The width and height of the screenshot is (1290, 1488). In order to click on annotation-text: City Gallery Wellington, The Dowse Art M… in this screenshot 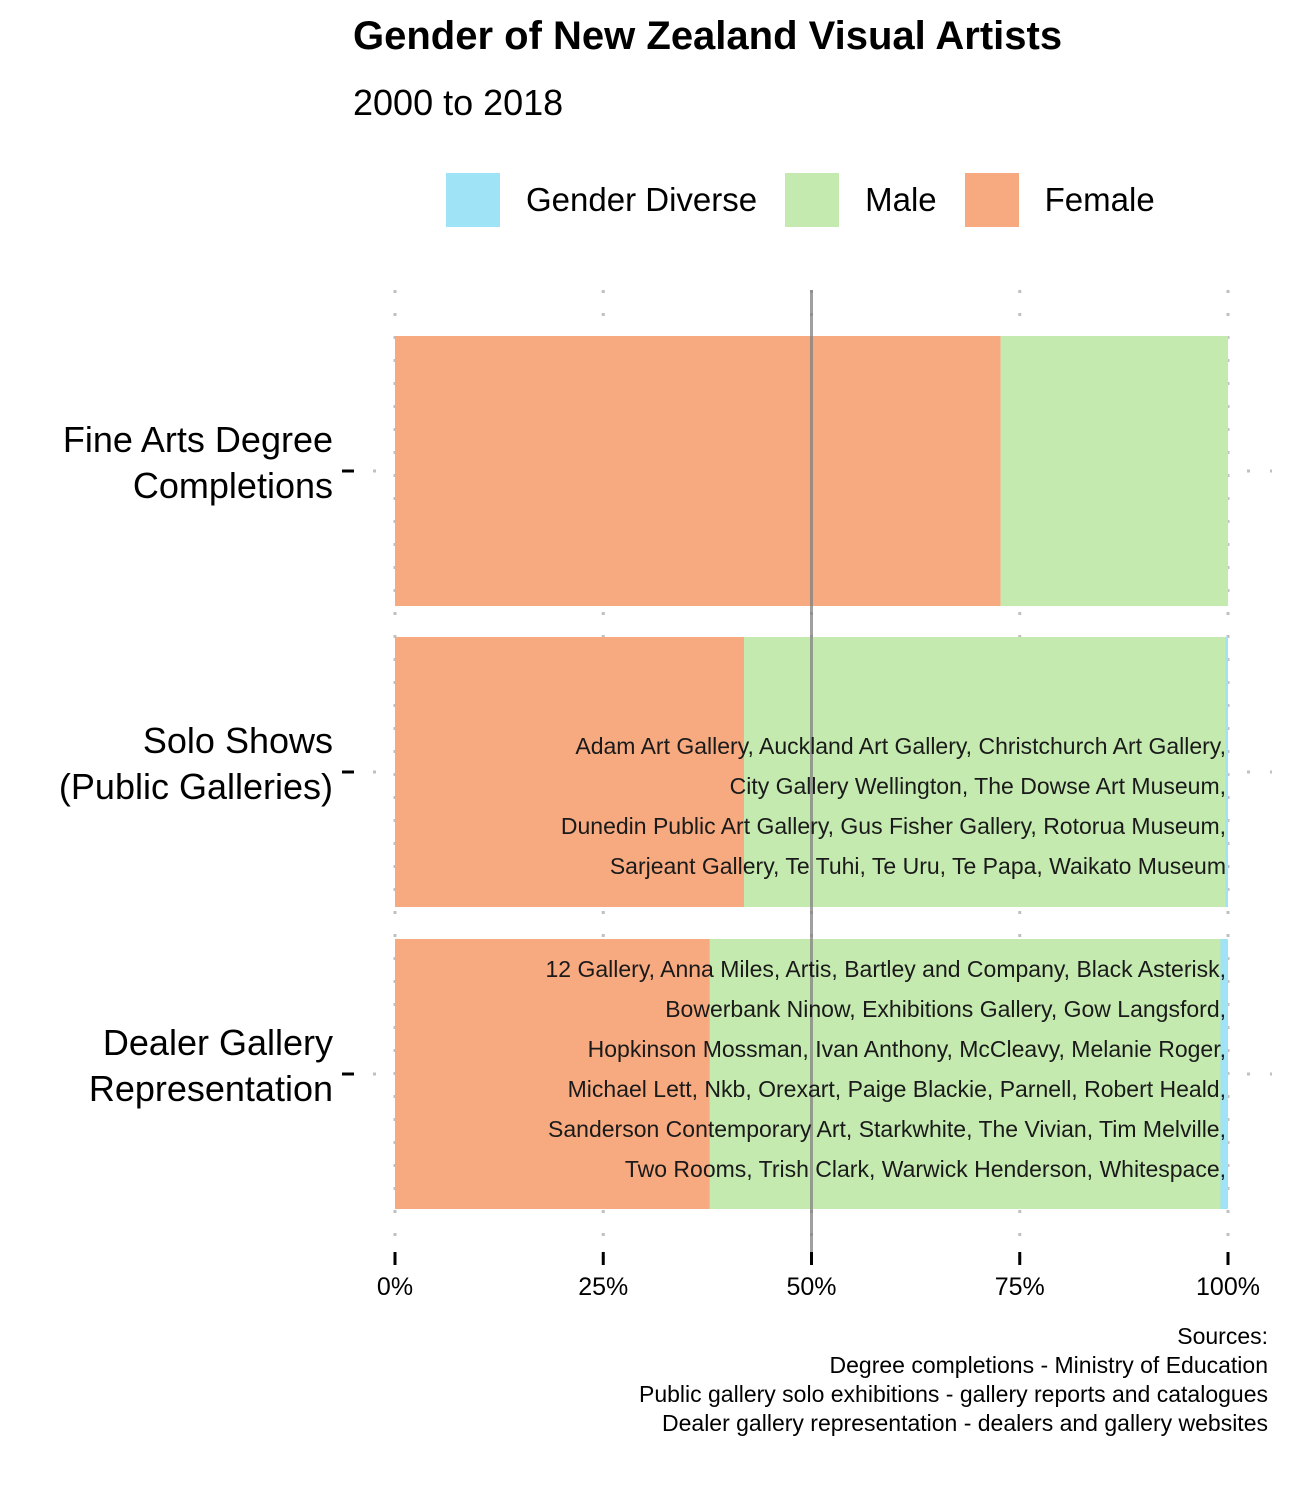, I will do `click(978, 786)`.